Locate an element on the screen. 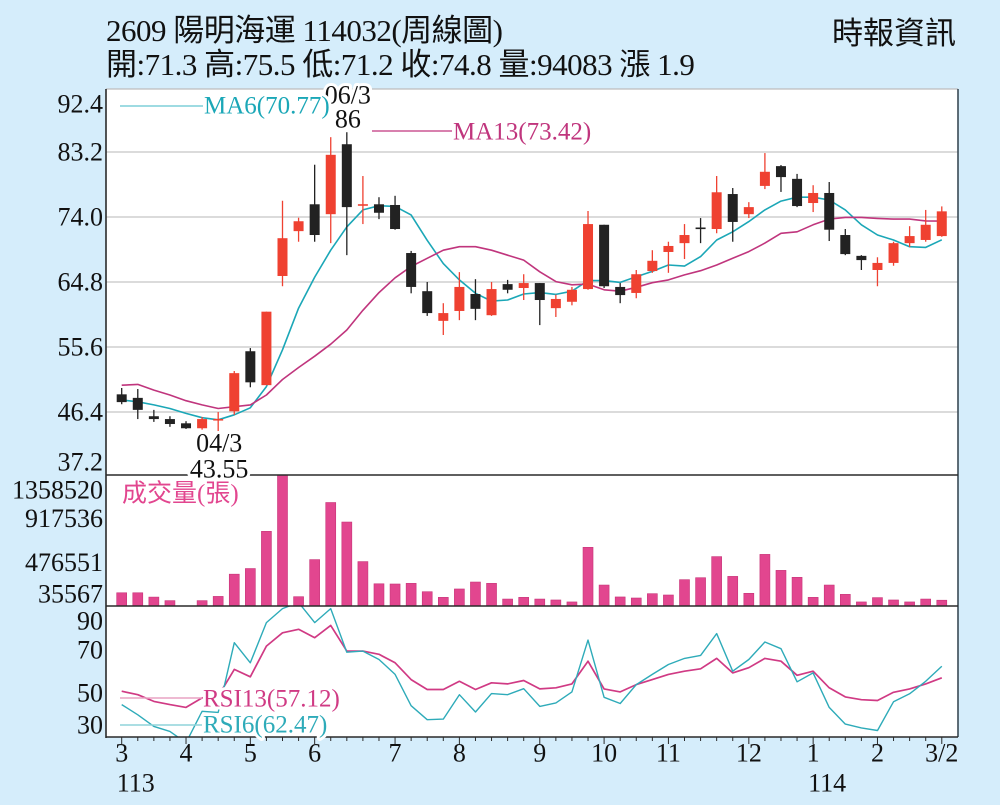  month-label: 6 is located at coordinates (314, 753).